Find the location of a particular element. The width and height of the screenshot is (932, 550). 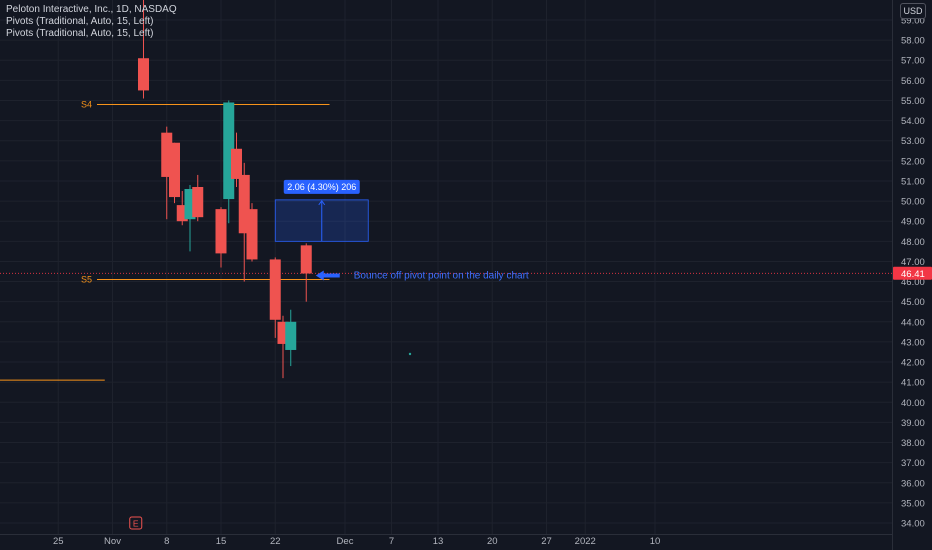

y-tick-label: 38.00 is located at coordinates (913, 443).